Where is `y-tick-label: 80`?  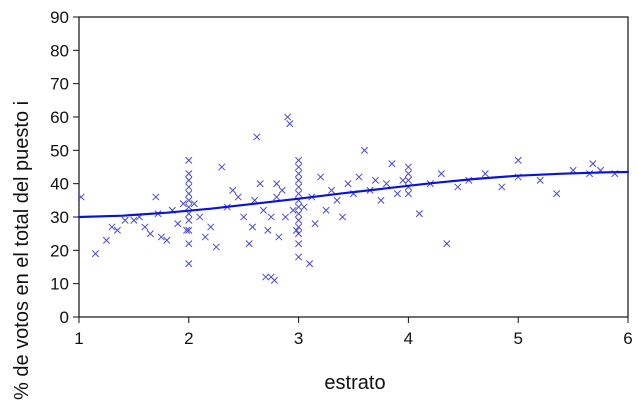
y-tick-label: 80 is located at coordinates (59, 50).